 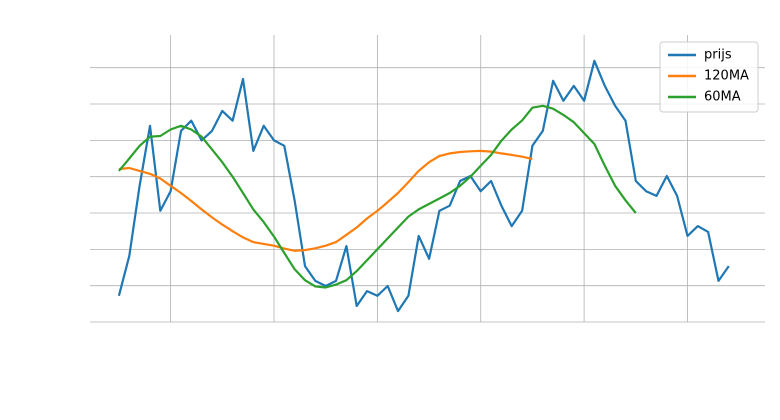 I want to click on legend: prijs 120MA 60MA, so click(x=709, y=77).